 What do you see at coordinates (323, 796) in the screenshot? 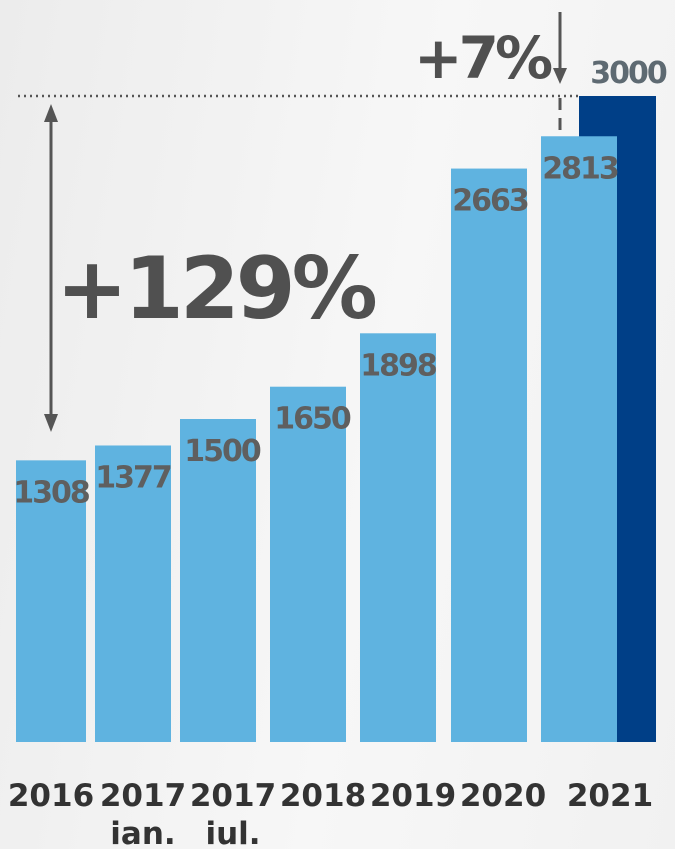
I see `category-label-3-0: 2018` at bounding box center [323, 796].